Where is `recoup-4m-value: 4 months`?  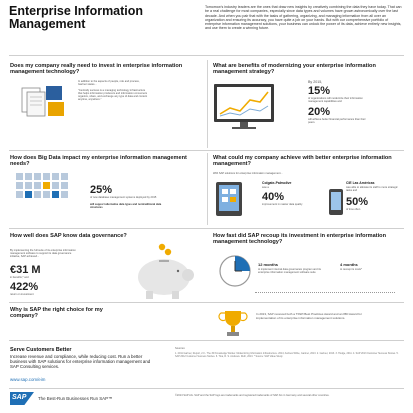
recoup-4m-value: 4 months is located at coordinates (349, 264).